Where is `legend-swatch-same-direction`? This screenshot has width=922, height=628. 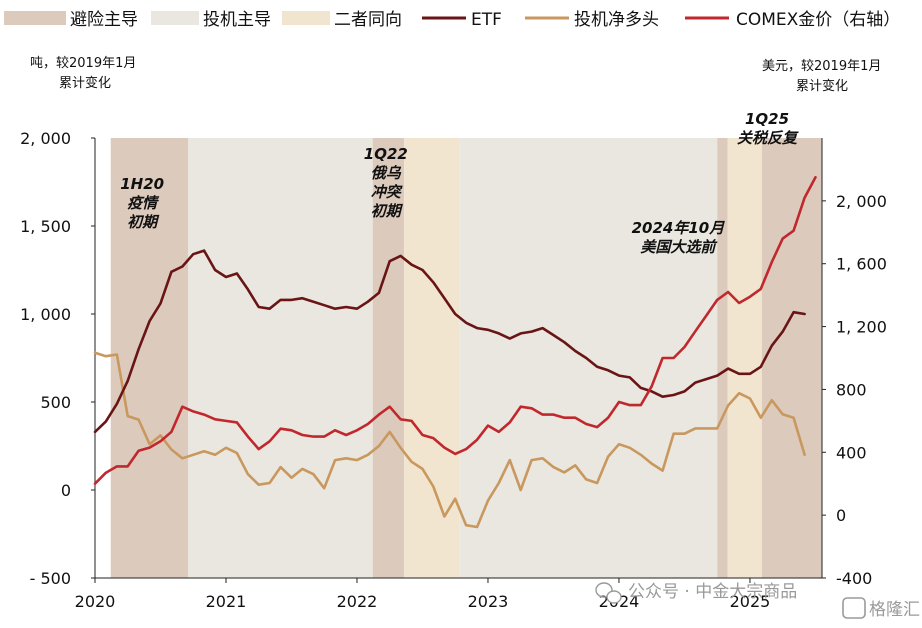 legend-swatch-same-direction is located at coordinates (306, 18).